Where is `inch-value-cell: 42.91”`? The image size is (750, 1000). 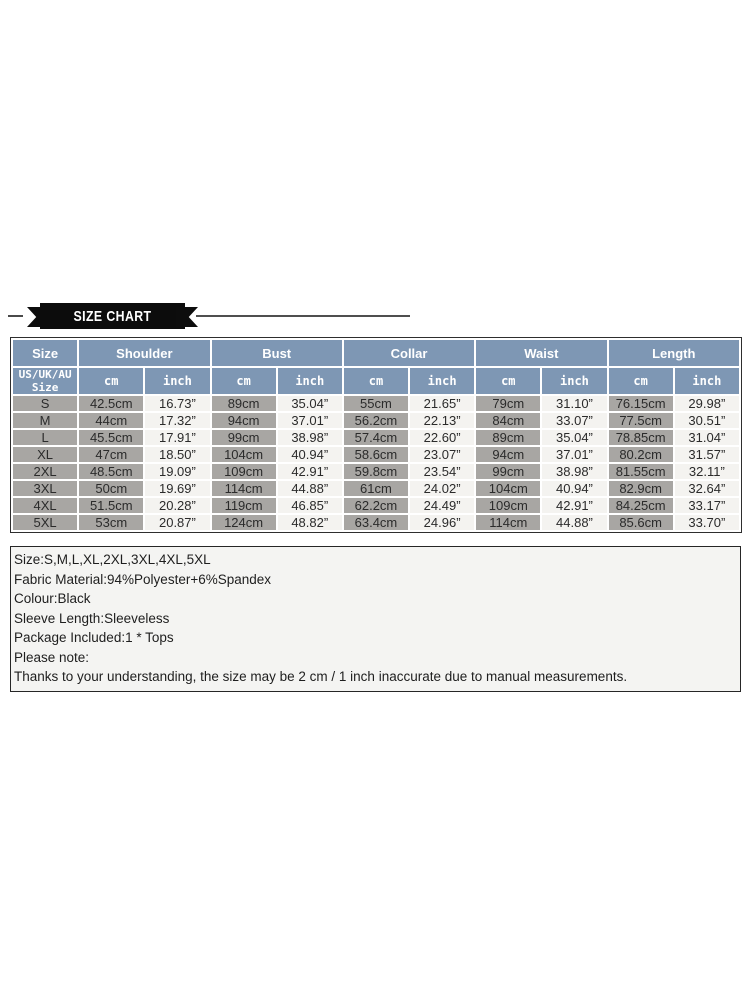
inch-value-cell: 42.91” is located at coordinates (574, 506).